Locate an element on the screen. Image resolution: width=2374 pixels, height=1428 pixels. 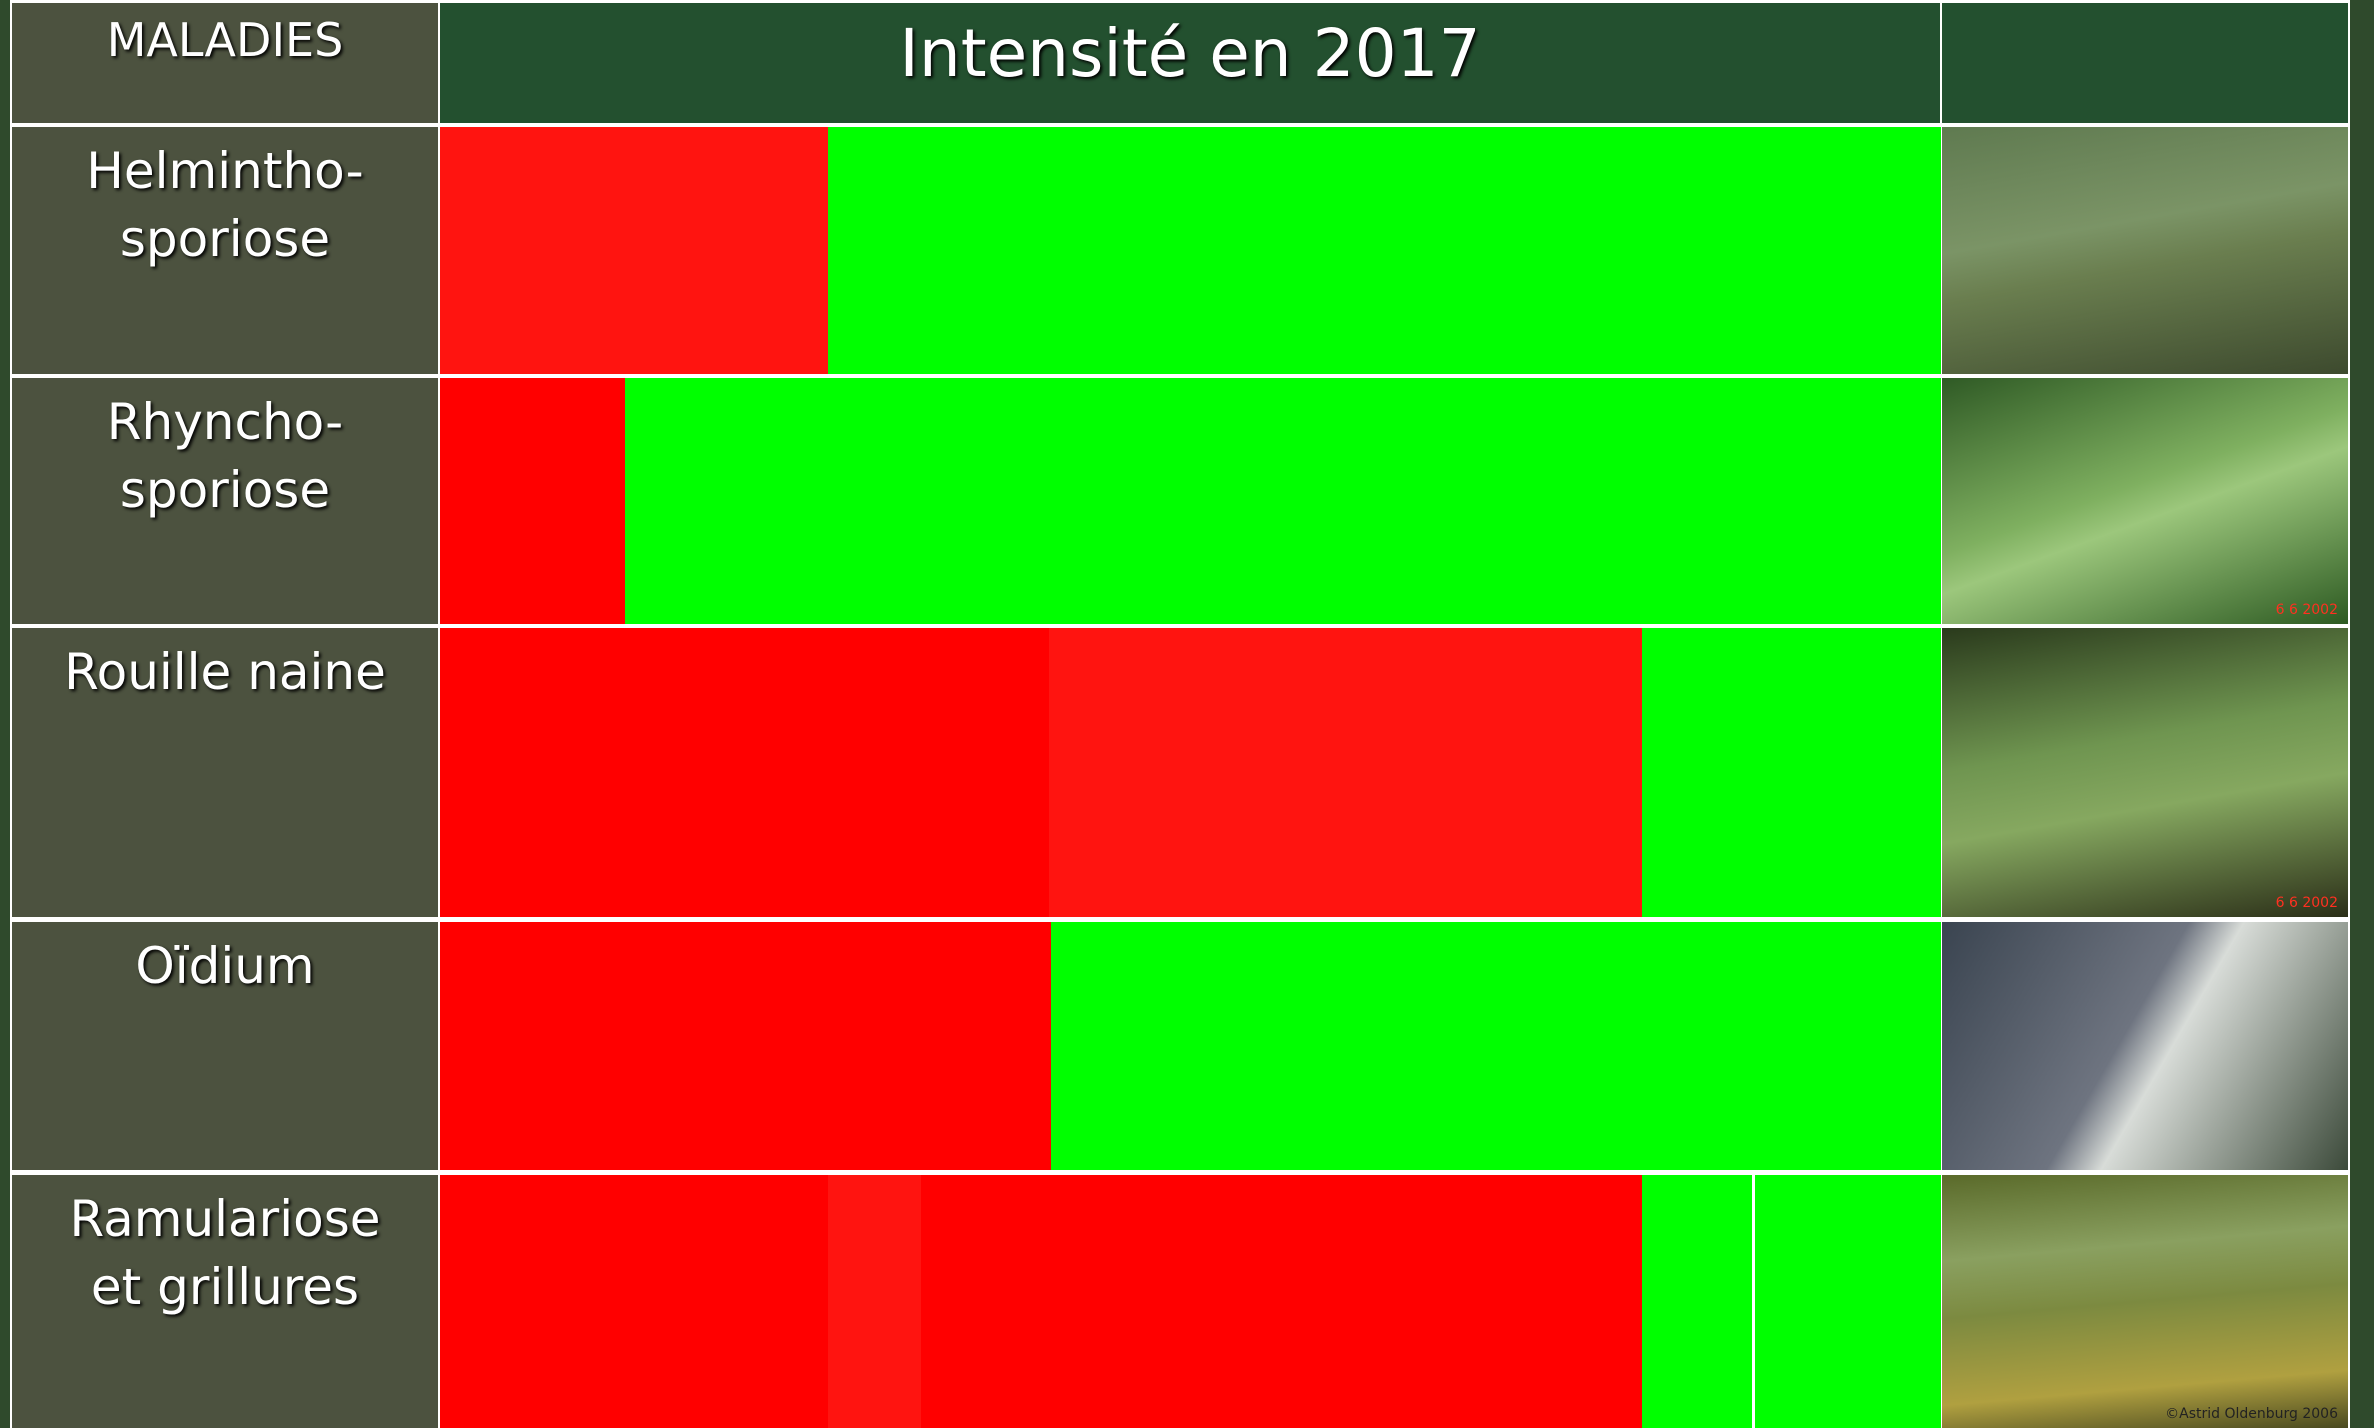
row-label-line: Oïdium is located at coordinates (225, 966).